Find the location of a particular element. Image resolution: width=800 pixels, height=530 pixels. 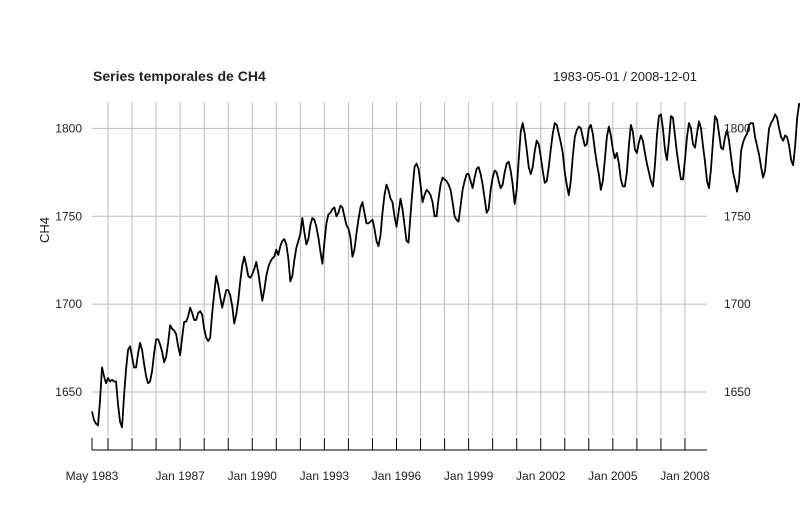

x-tick-label: Jan 1990 is located at coordinates (253, 476).